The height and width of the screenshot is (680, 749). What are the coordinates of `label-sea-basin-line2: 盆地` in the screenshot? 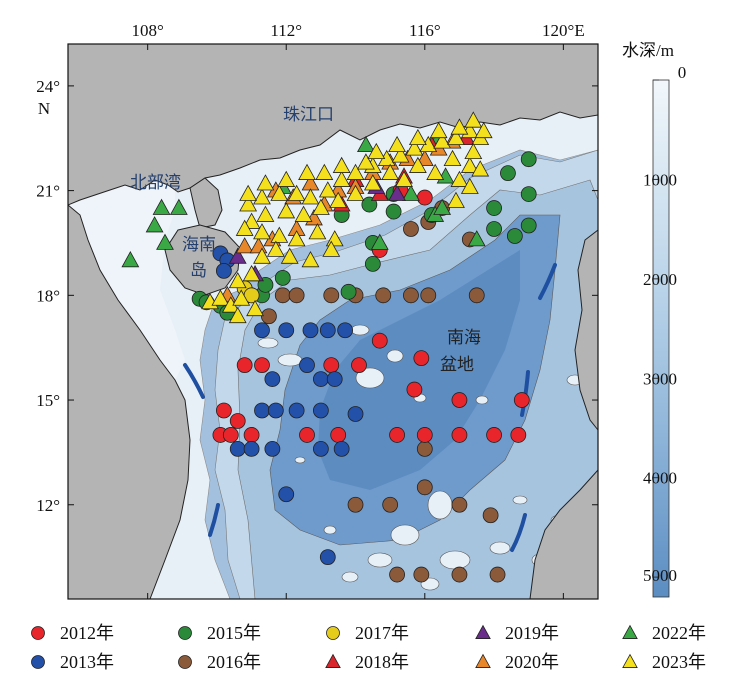 It's located at (457, 365).